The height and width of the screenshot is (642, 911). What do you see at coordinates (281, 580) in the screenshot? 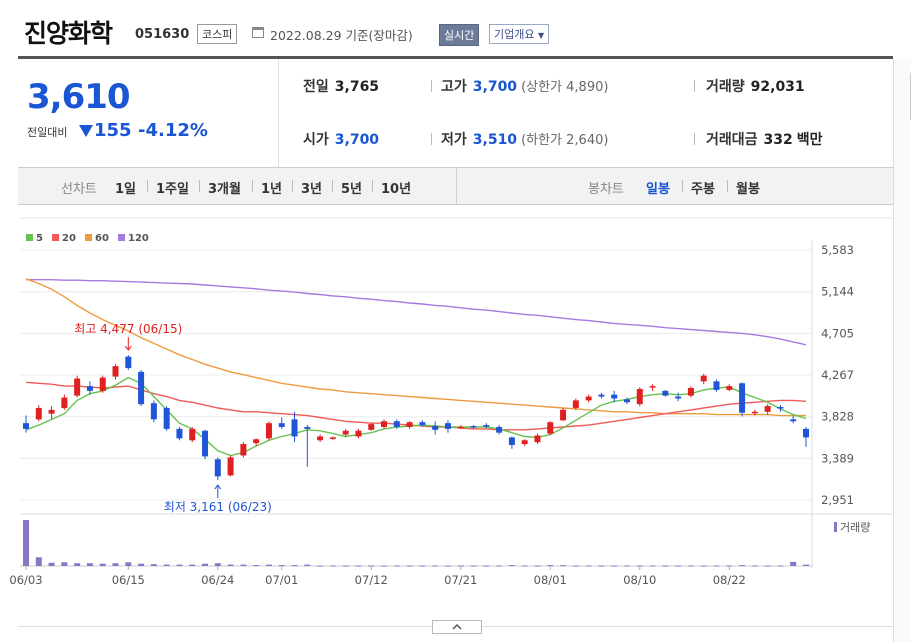
I see `x-tick-label: 07/01` at bounding box center [281, 580].